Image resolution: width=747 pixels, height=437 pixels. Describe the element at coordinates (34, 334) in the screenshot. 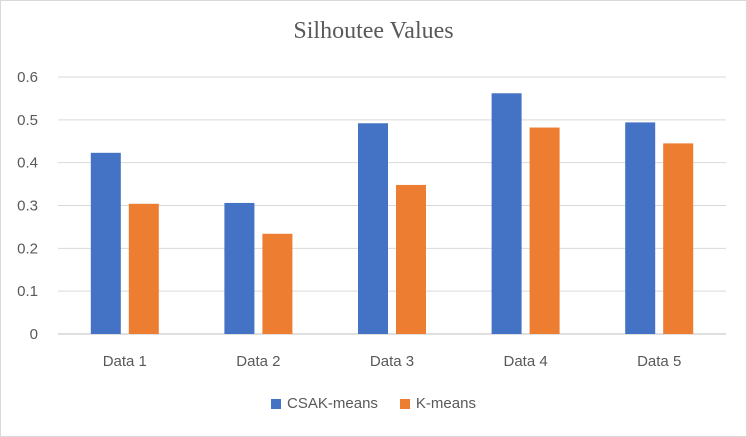

I see `y-tick-label: 0` at that location.